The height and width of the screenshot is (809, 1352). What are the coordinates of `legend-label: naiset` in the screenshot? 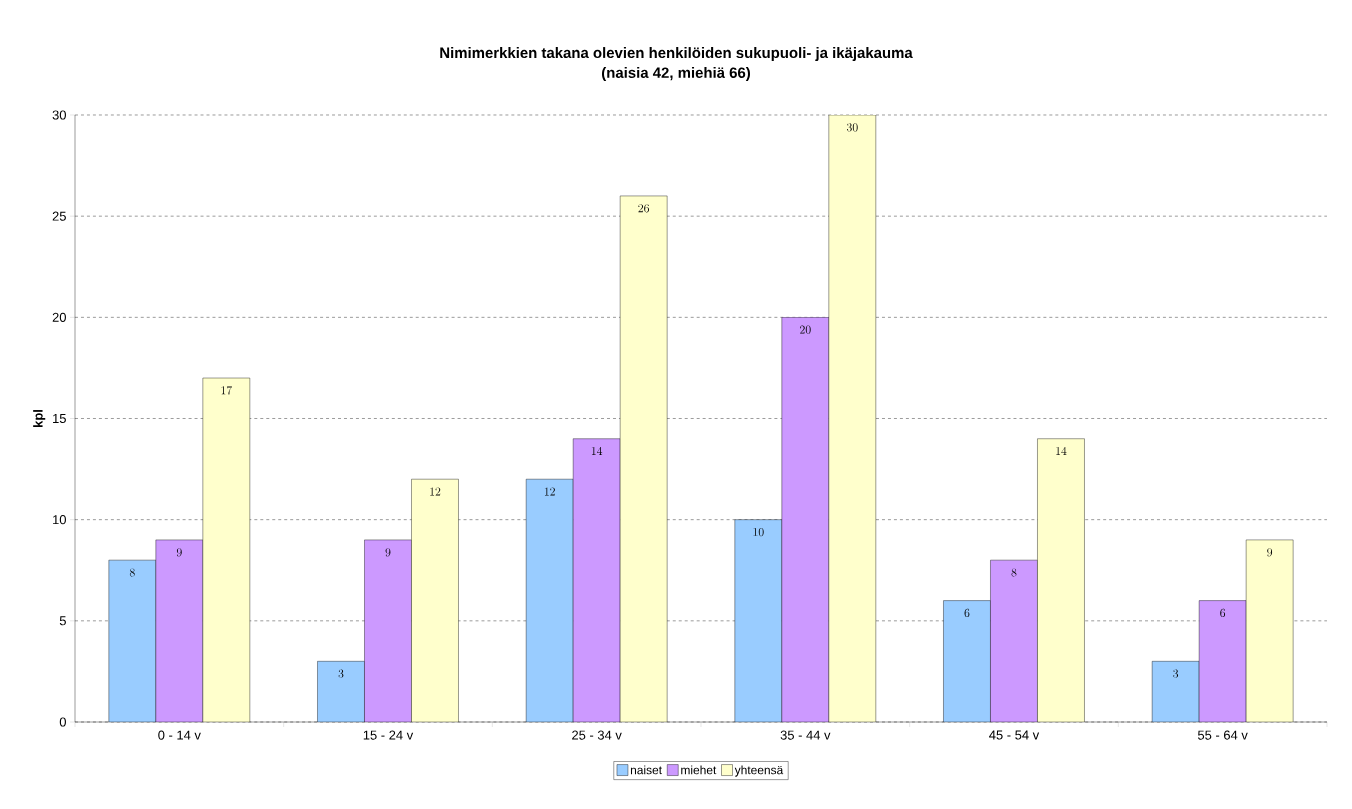 It's located at (646, 770).